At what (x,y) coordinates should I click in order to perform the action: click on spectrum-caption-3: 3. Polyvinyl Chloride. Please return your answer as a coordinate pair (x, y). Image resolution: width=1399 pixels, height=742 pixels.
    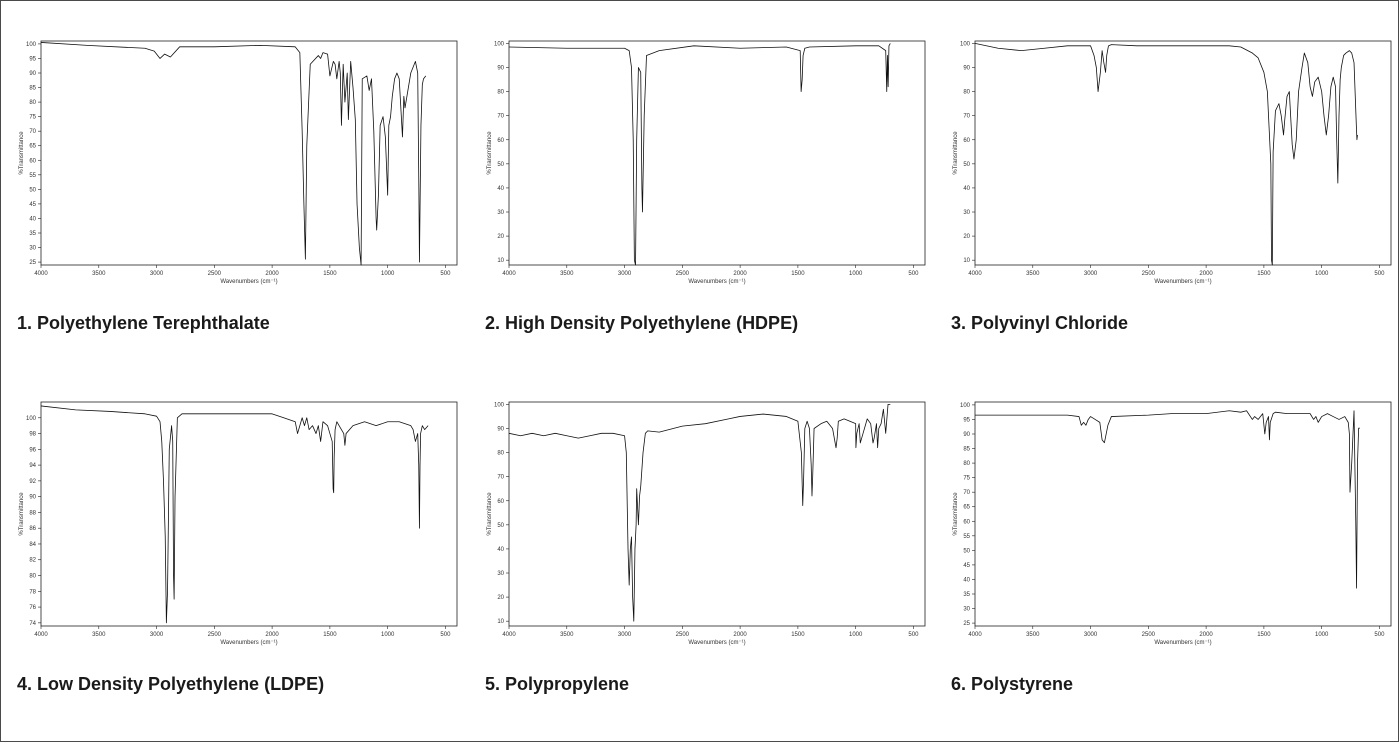
    Looking at the image, I should click on (1040, 323).